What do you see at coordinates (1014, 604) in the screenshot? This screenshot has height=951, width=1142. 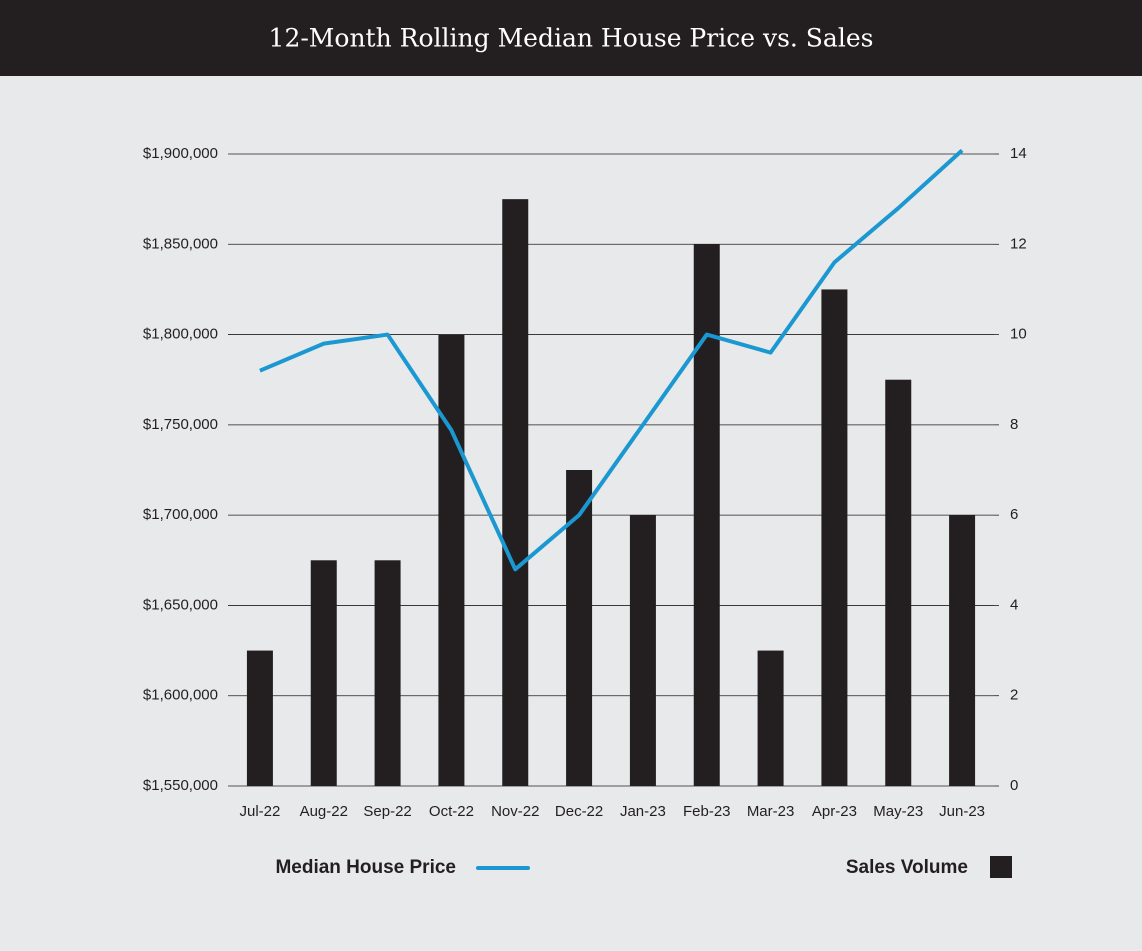 I see `y2-tick-label: 4` at bounding box center [1014, 604].